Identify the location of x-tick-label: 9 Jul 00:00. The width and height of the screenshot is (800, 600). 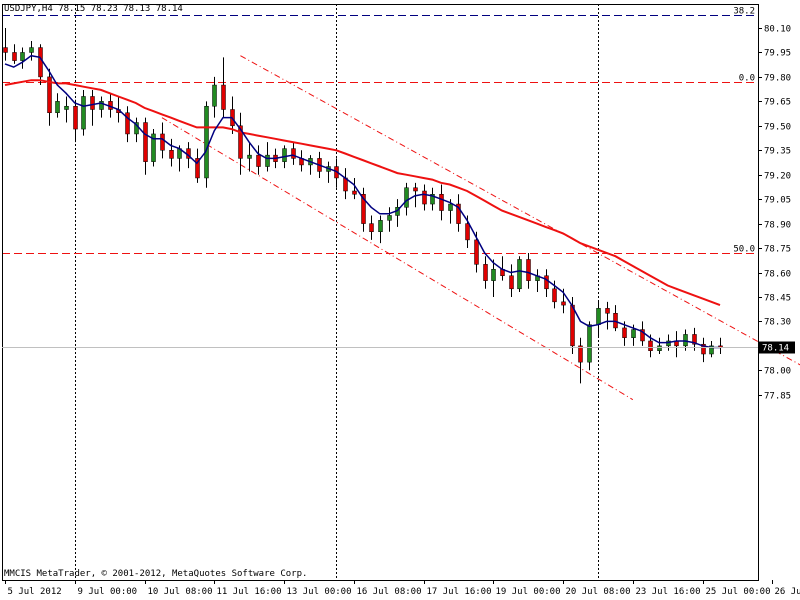
(108, 592).